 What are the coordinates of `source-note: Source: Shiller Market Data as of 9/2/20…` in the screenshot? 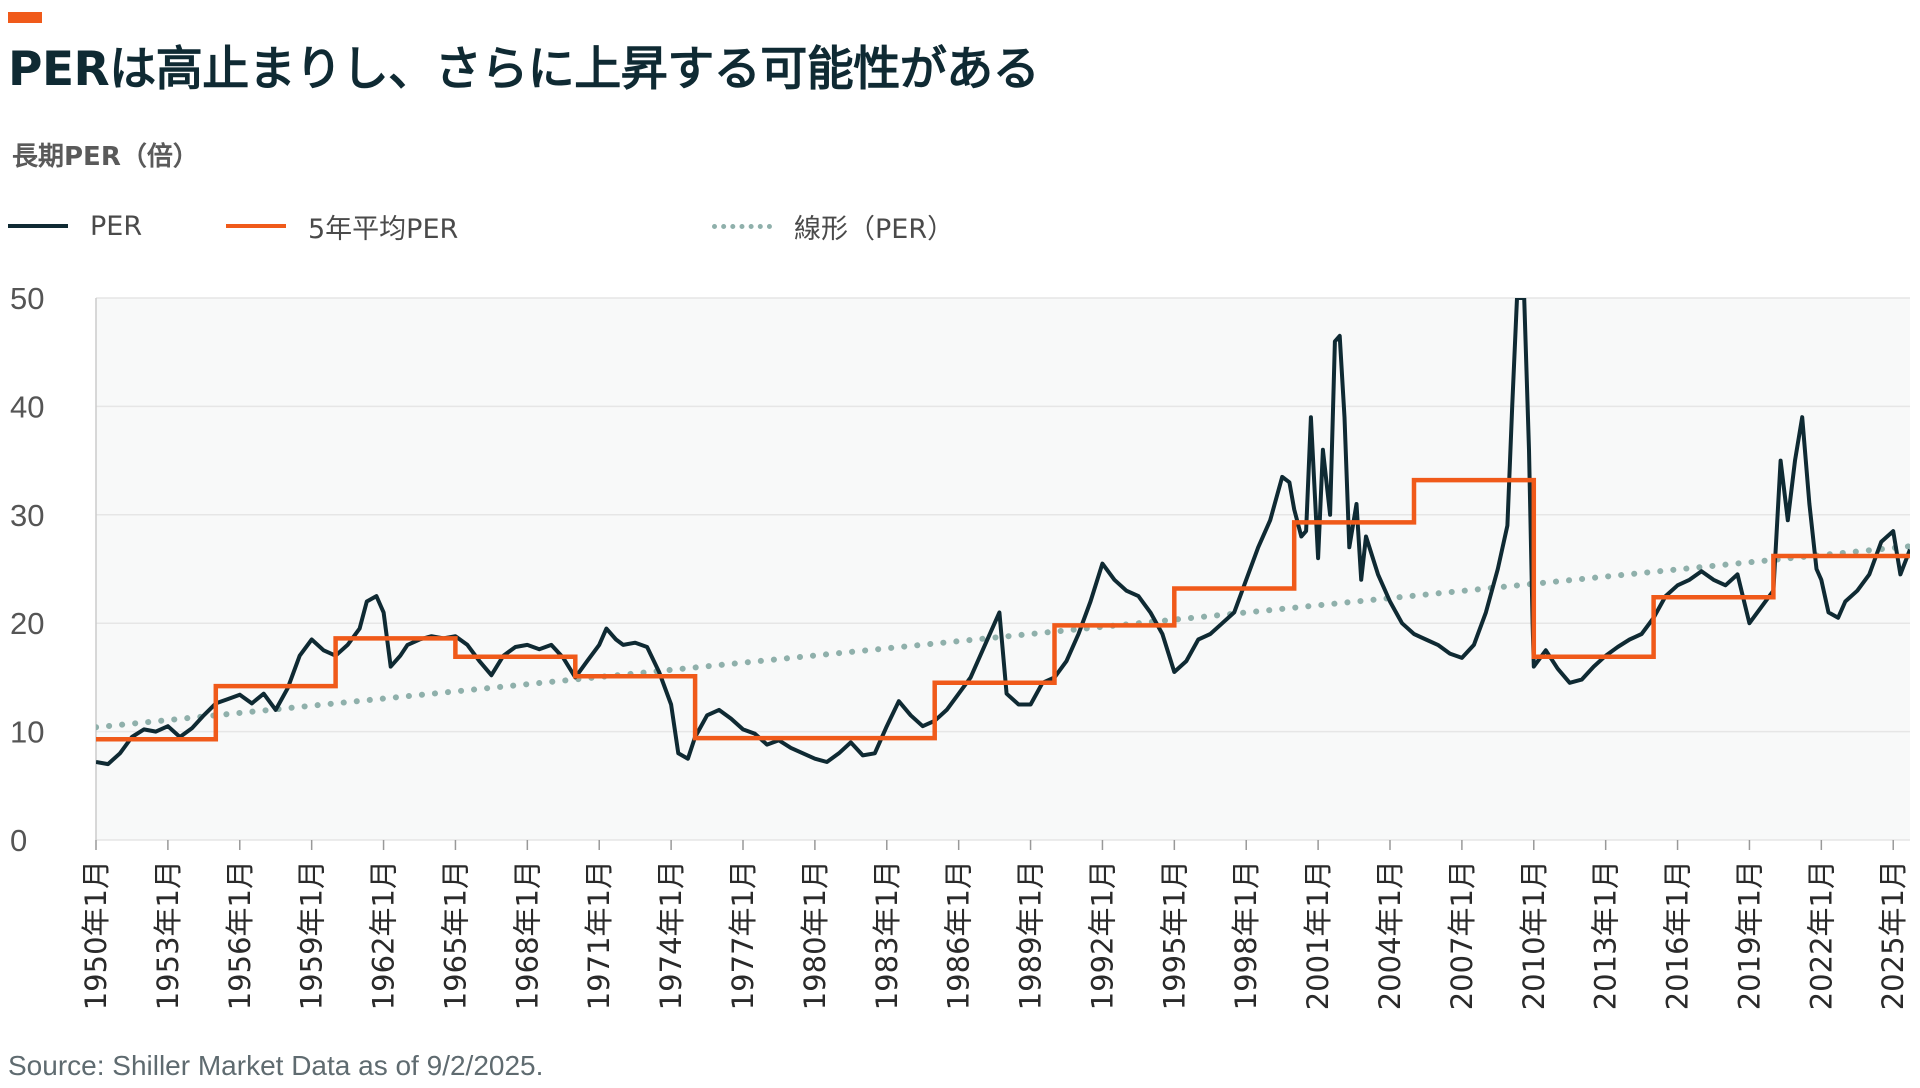 It's located at (276, 1065).